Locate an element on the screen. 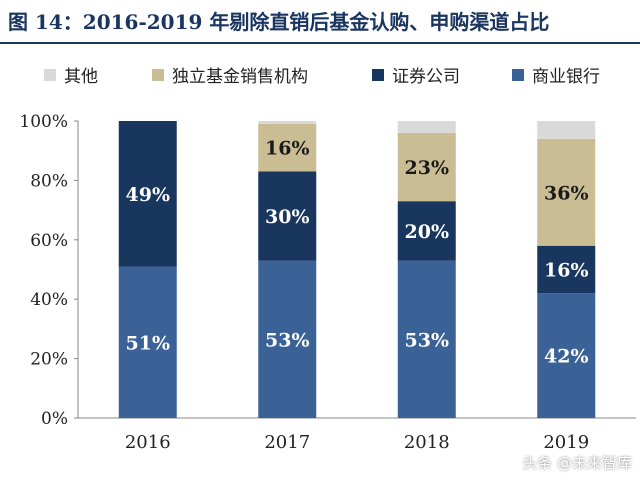 The height and width of the screenshot is (481, 640). bar-segment-证券公司-2018 is located at coordinates (426, 231).